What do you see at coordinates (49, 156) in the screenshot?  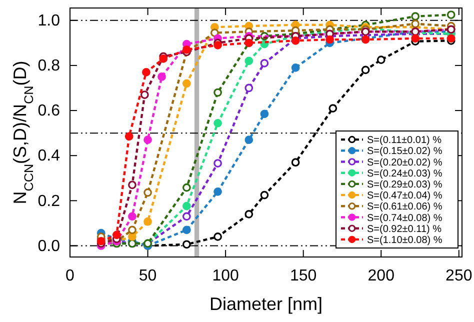 I see `y-tick-label: 0.4` at bounding box center [49, 156].